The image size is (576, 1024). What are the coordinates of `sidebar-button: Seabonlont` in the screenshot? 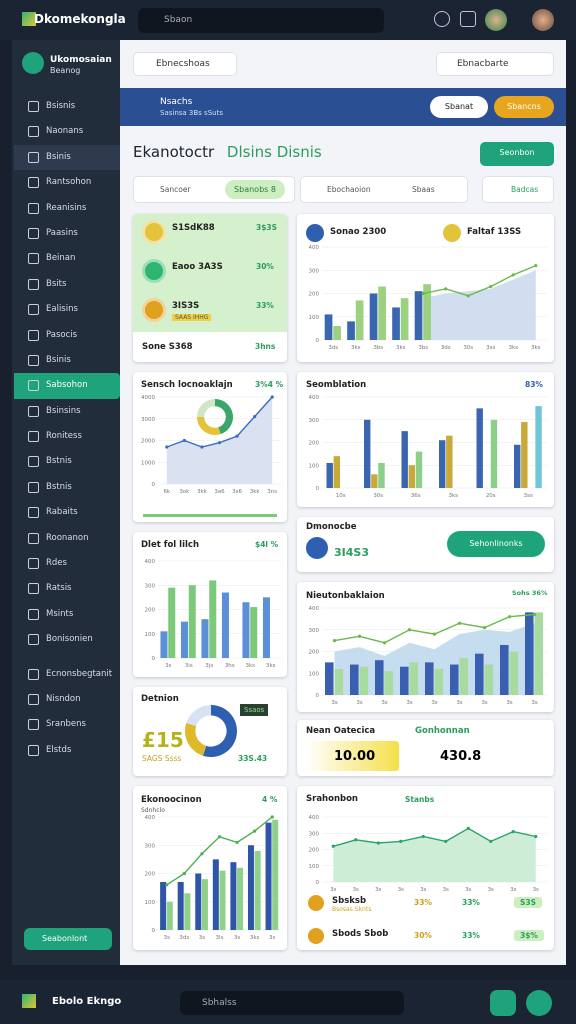 It's located at (68, 939).